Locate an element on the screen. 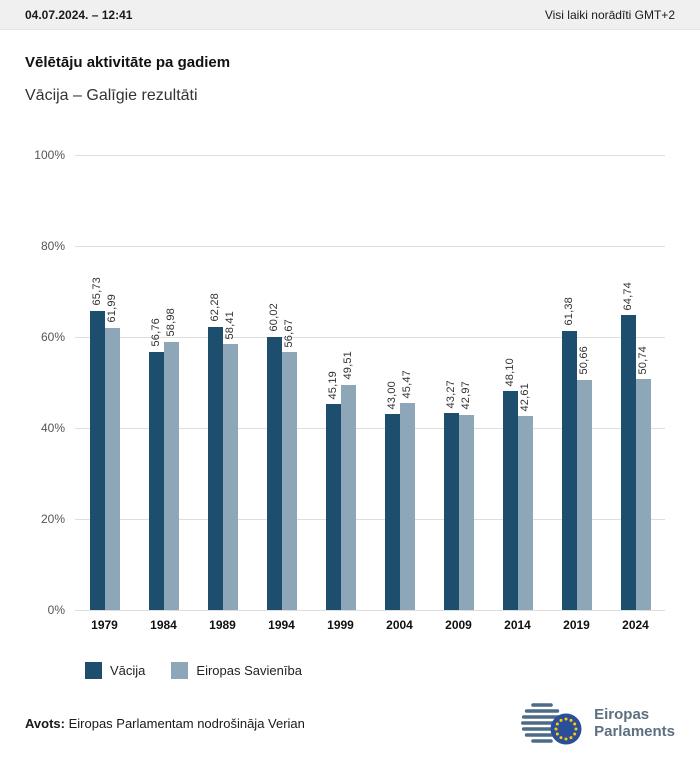 This screenshot has height=757, width=700. bar-eiropas-savieniba-1999: 49,51 is located at coordinates (348, 480).